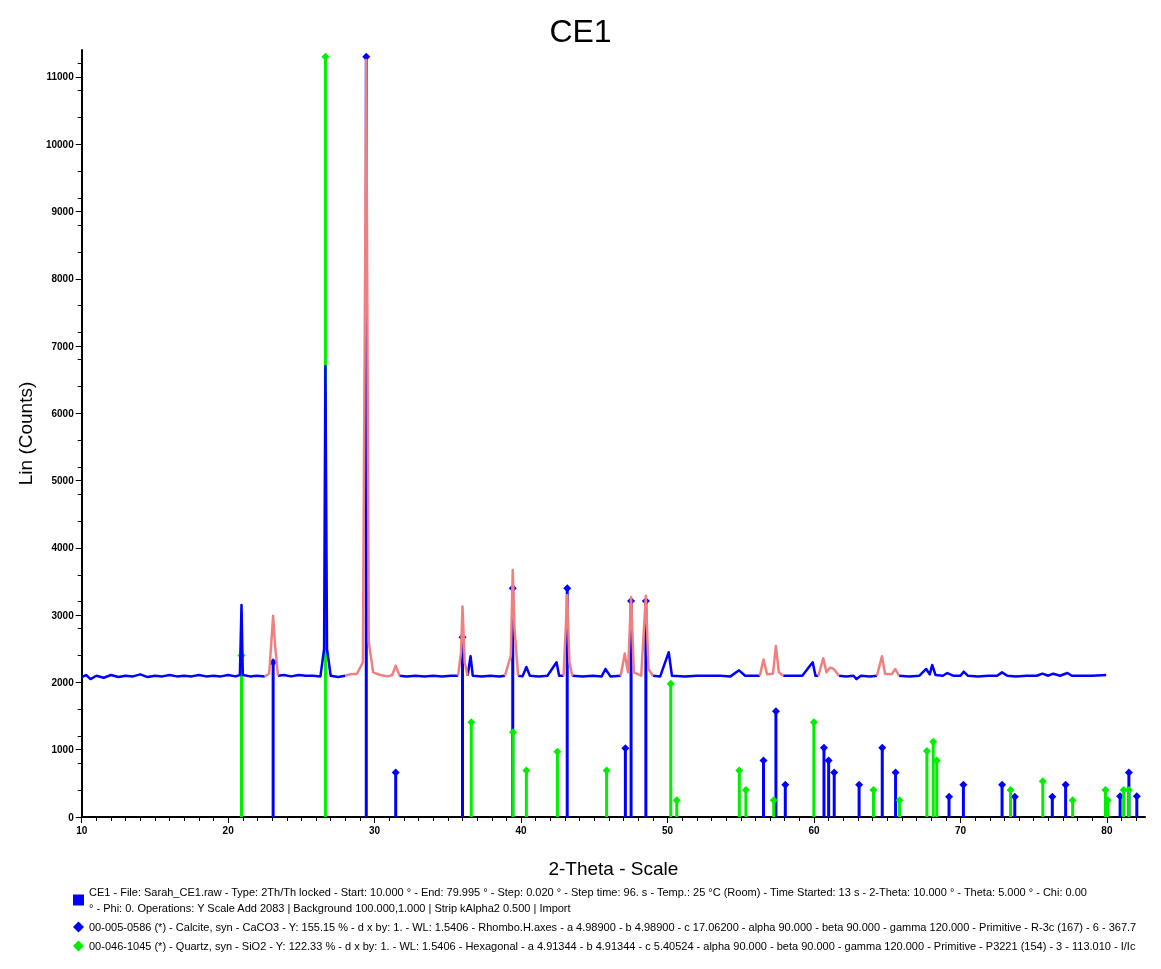 The image size is (1161, 969). I want to click on y-tick-label: 6000, so click(63, 413).